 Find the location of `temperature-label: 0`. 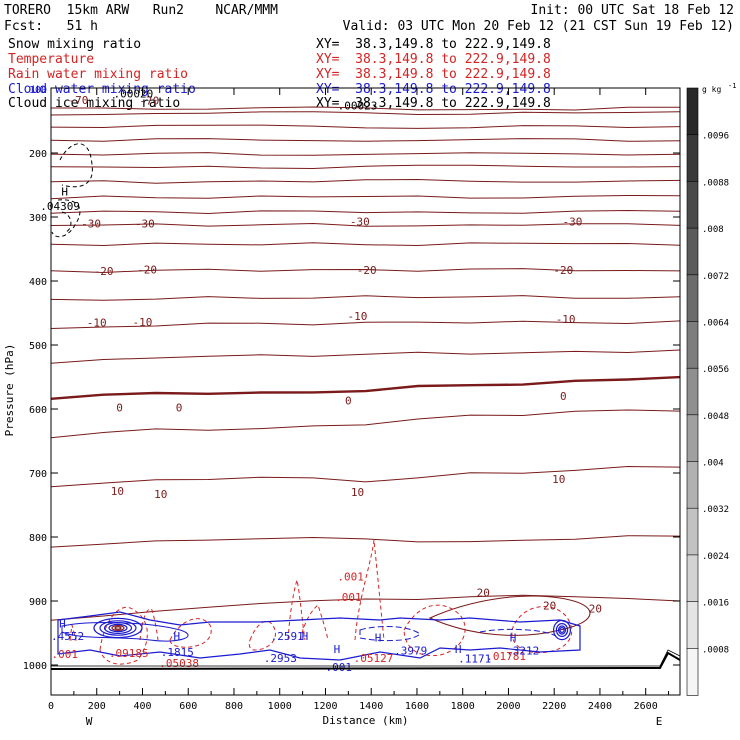

temperature-label: 0 is located at coordinates (563, 396).